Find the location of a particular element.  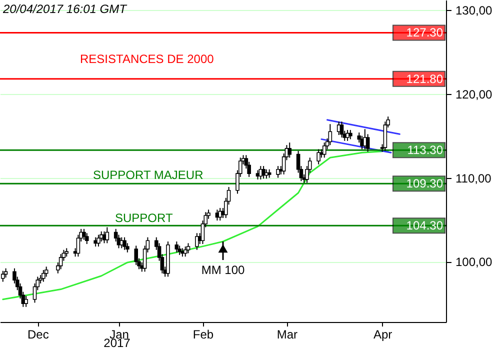

x-tick-label: Mar is located at coordinates (287, 335).